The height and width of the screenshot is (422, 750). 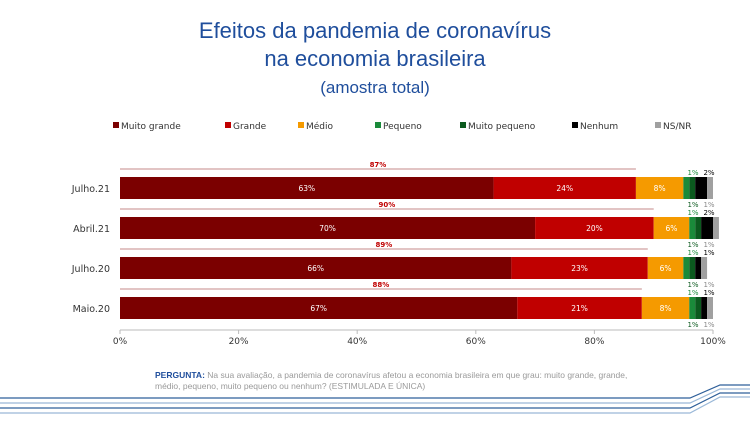 What do you see at coordinates (357, 342) in the screenshot?
I see `x-tick-label: 40%` at bounding box center [357, 342].